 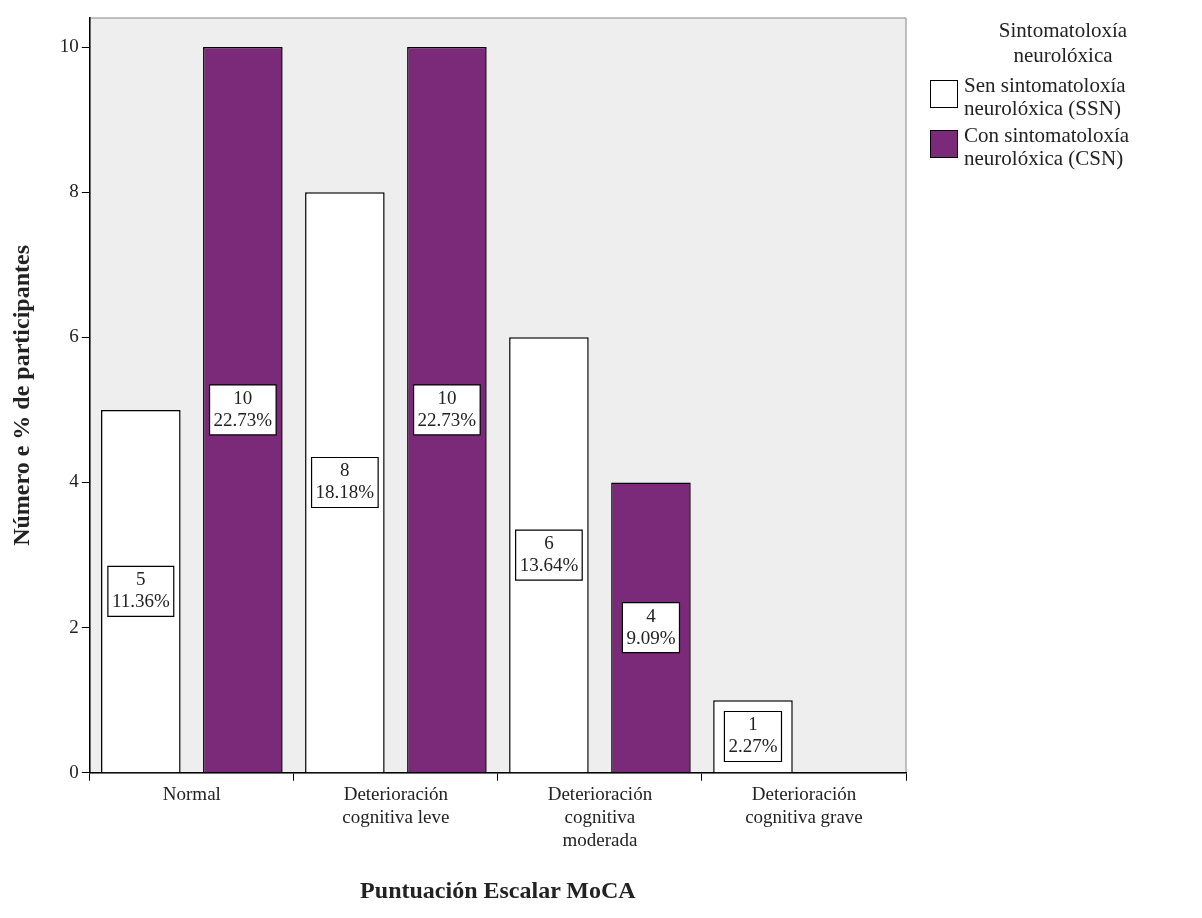 What do you see at coordinates (1047, 147) in the screenshot?
I see `legend-label: Con sintomatoloxía neurolóxica (CSN)` at bounding box center [1047, 147].